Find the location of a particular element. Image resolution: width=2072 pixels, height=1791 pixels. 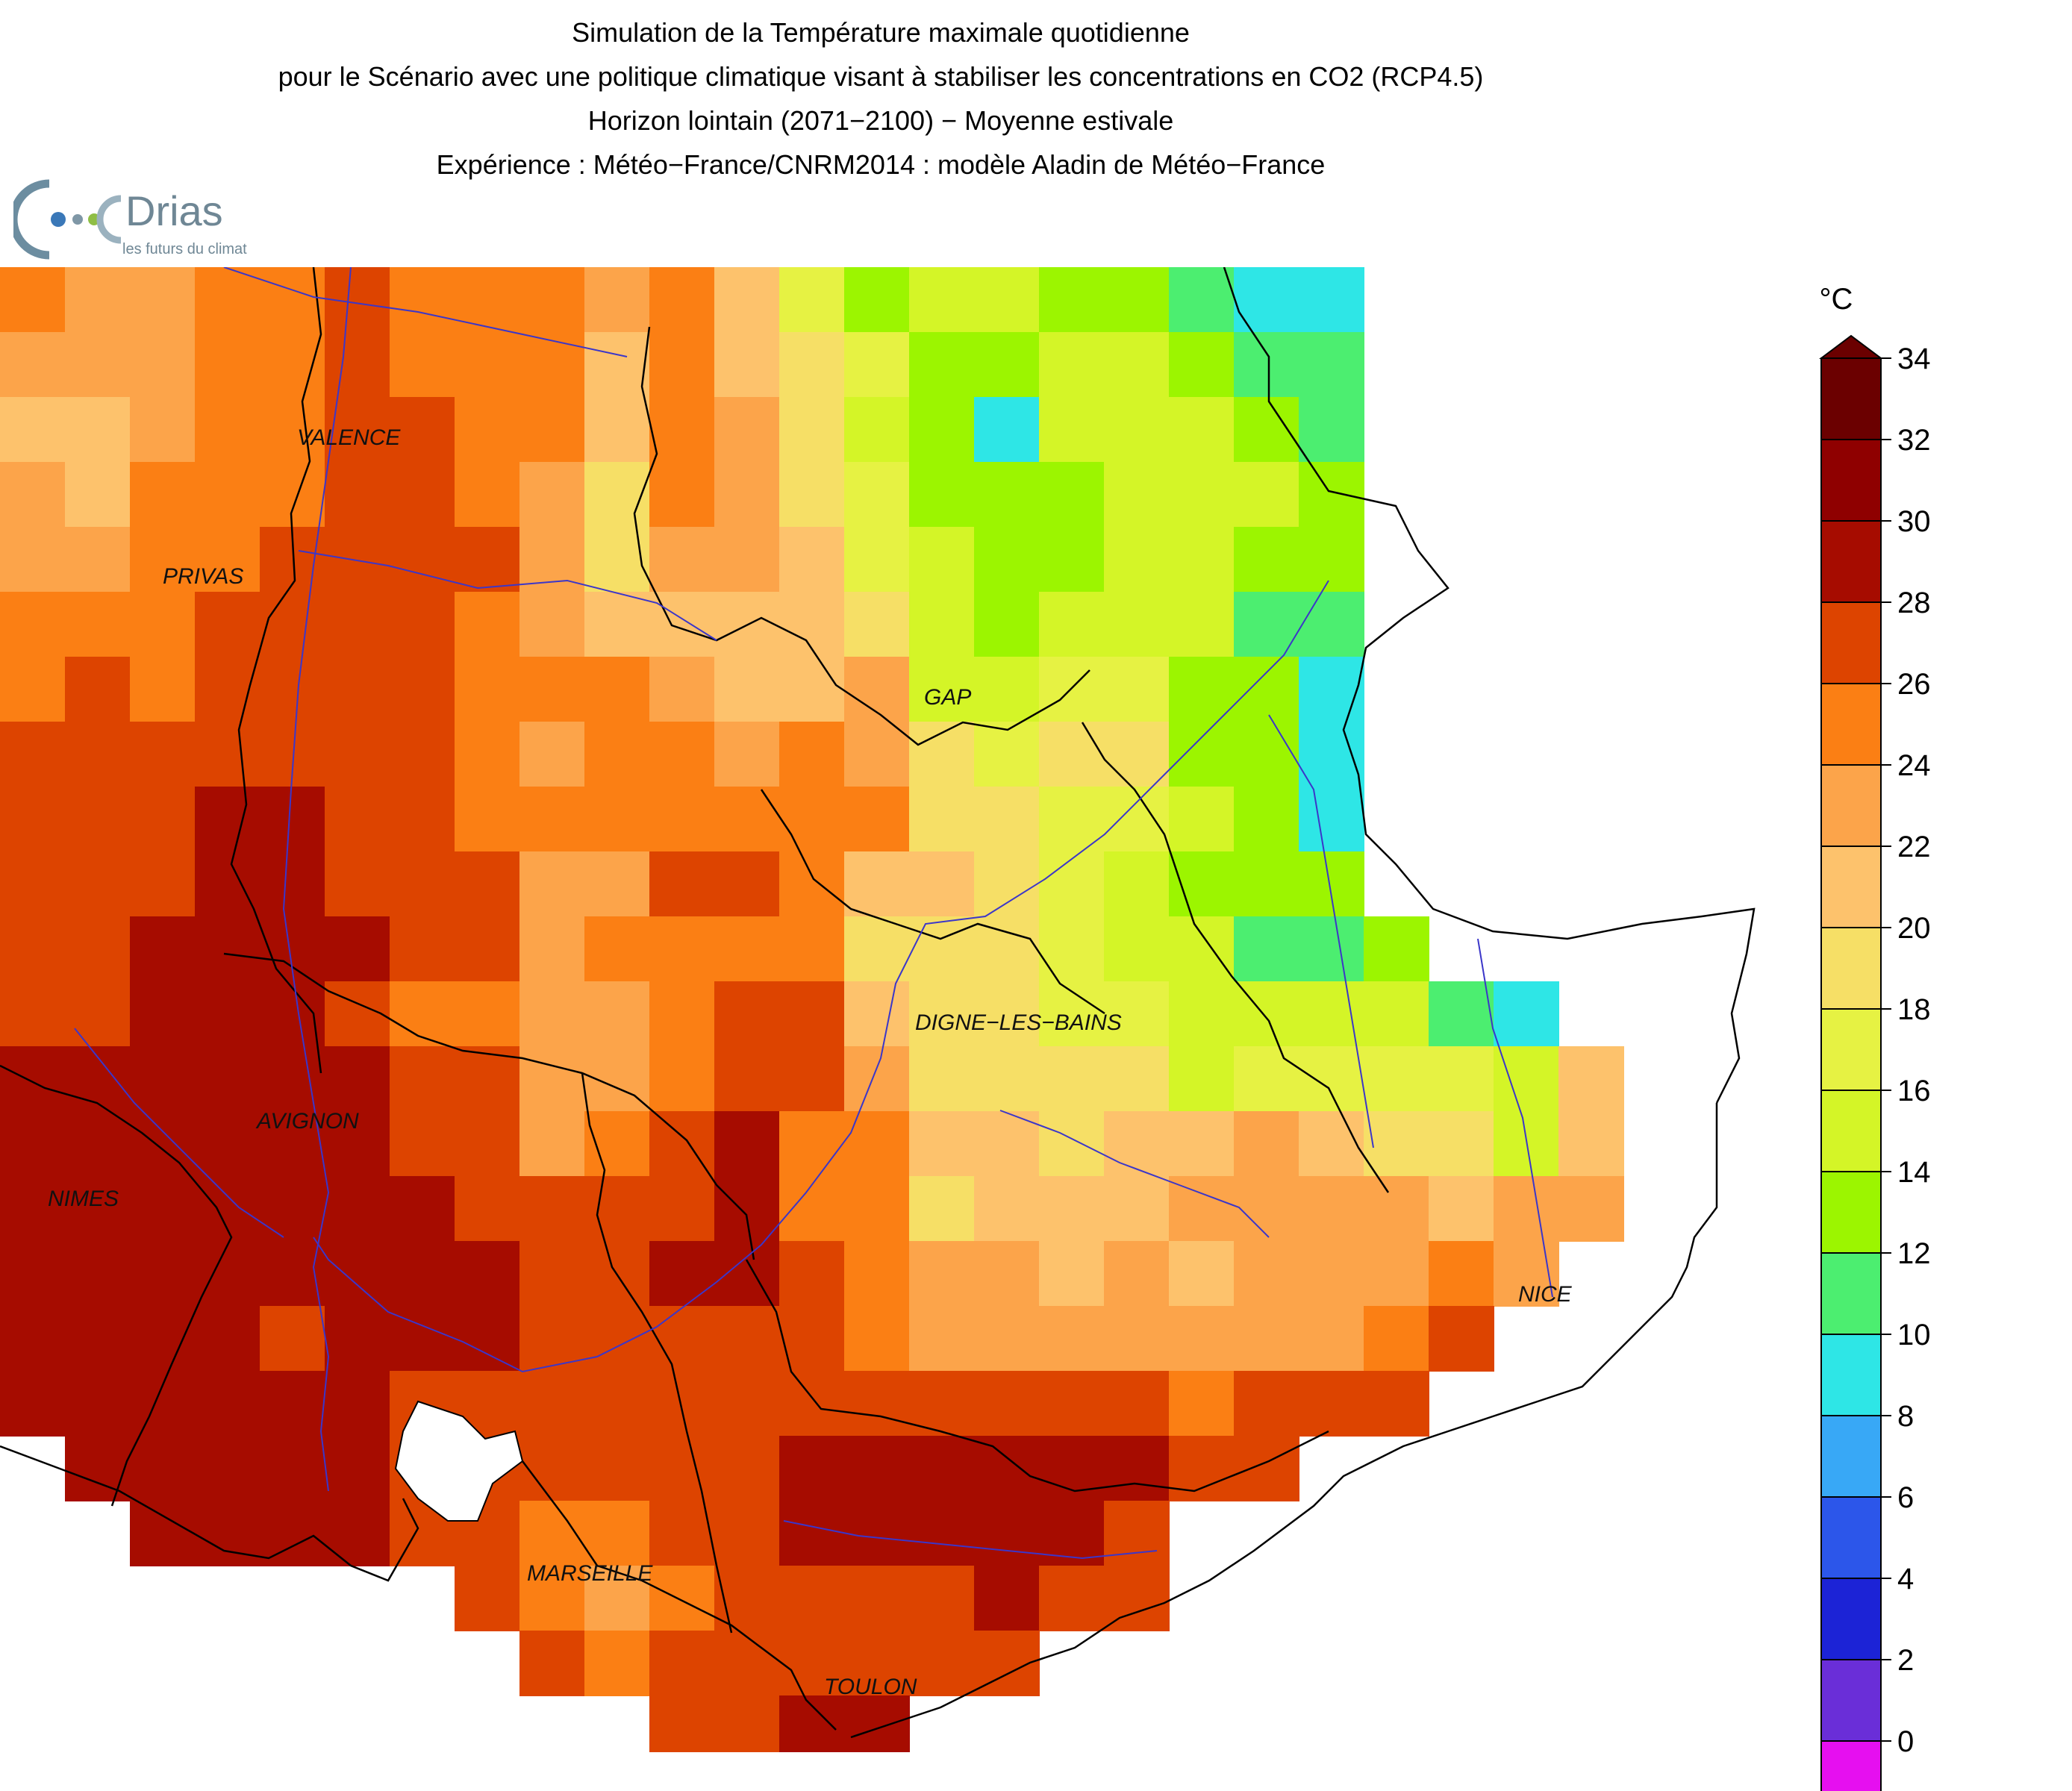

legend-tick-label: 18 is located at coordinates (1914, 1009).